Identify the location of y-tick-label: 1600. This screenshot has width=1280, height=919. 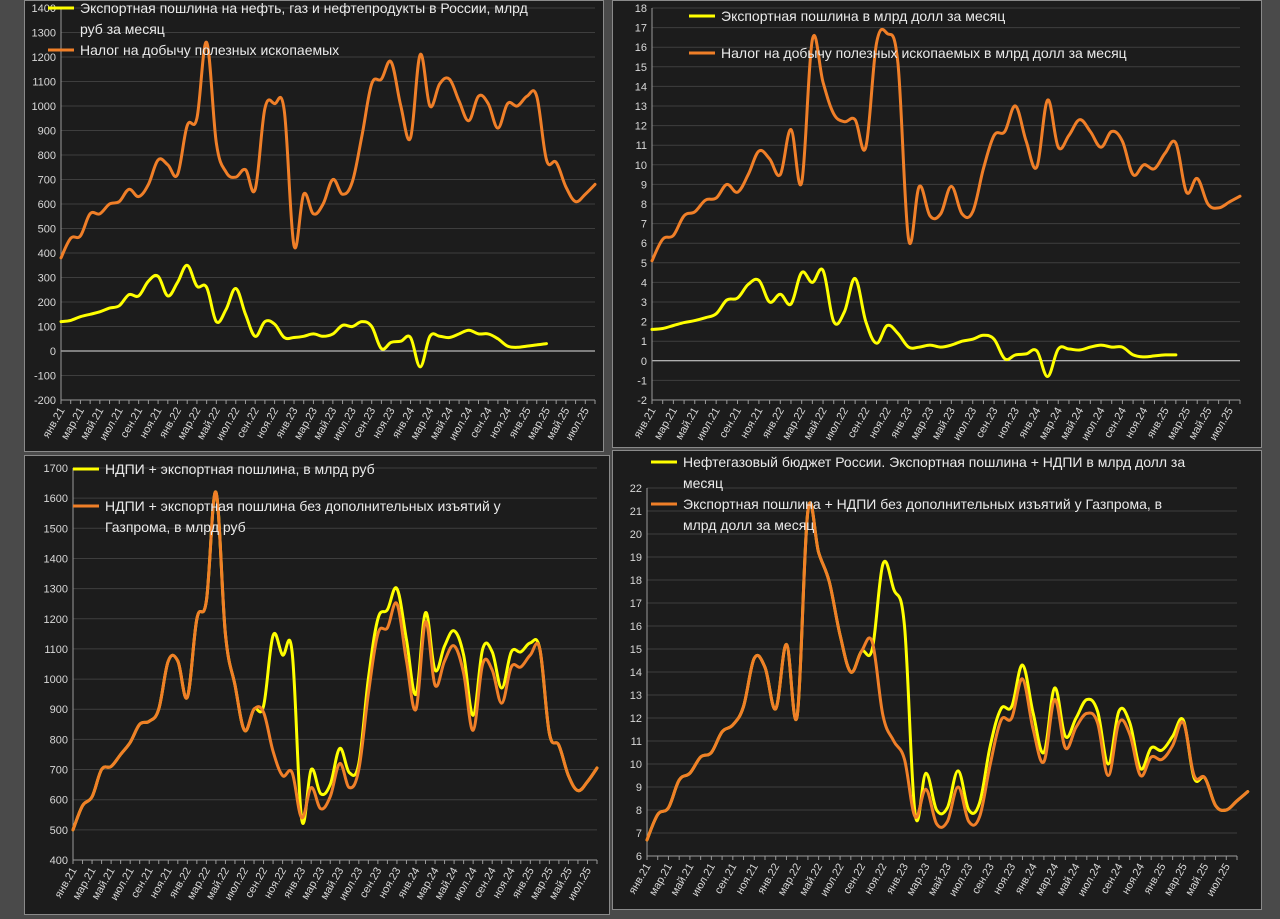
(56, 499).